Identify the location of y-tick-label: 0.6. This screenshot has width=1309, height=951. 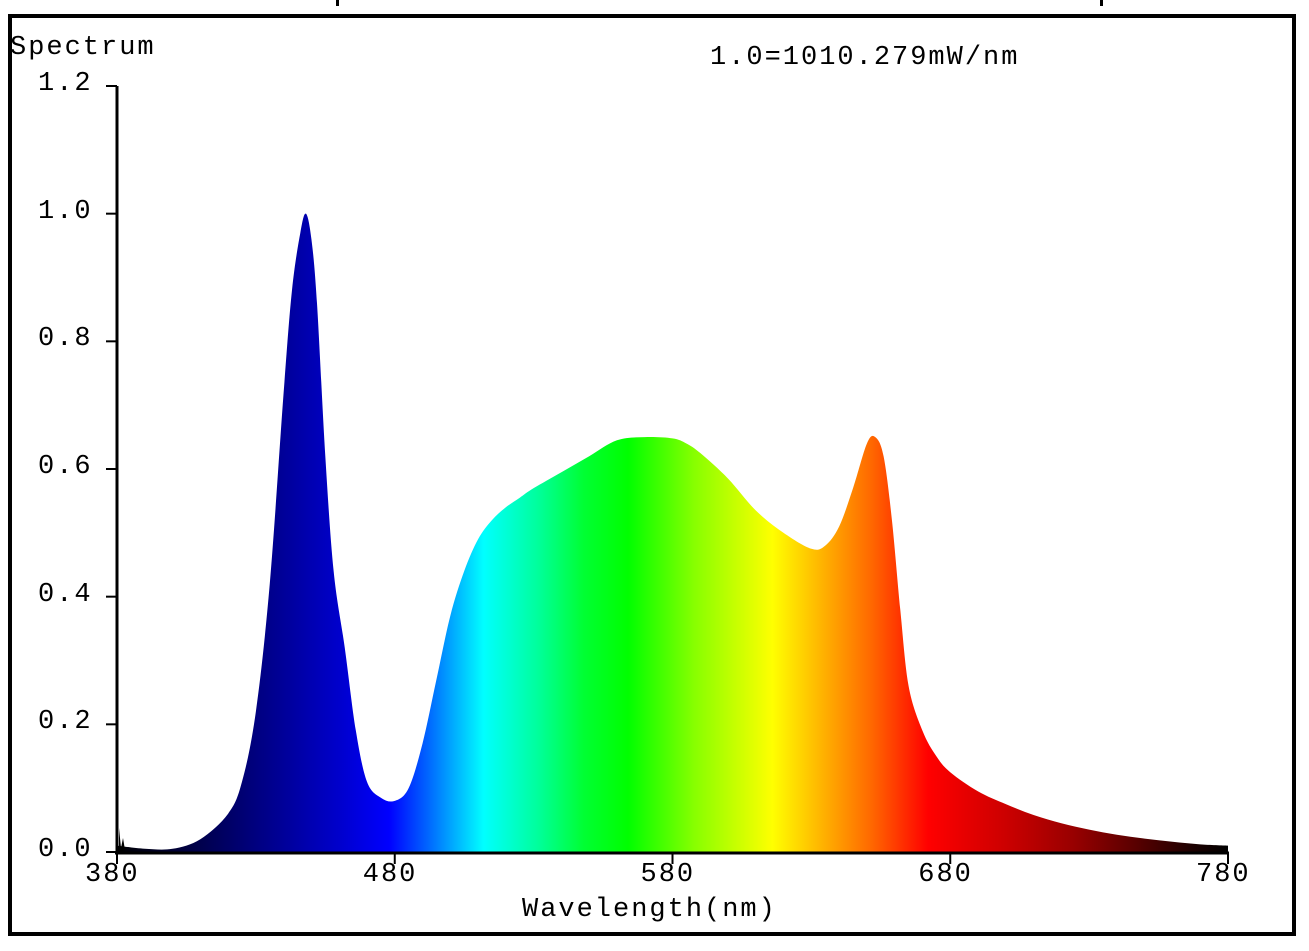
(65, 467).